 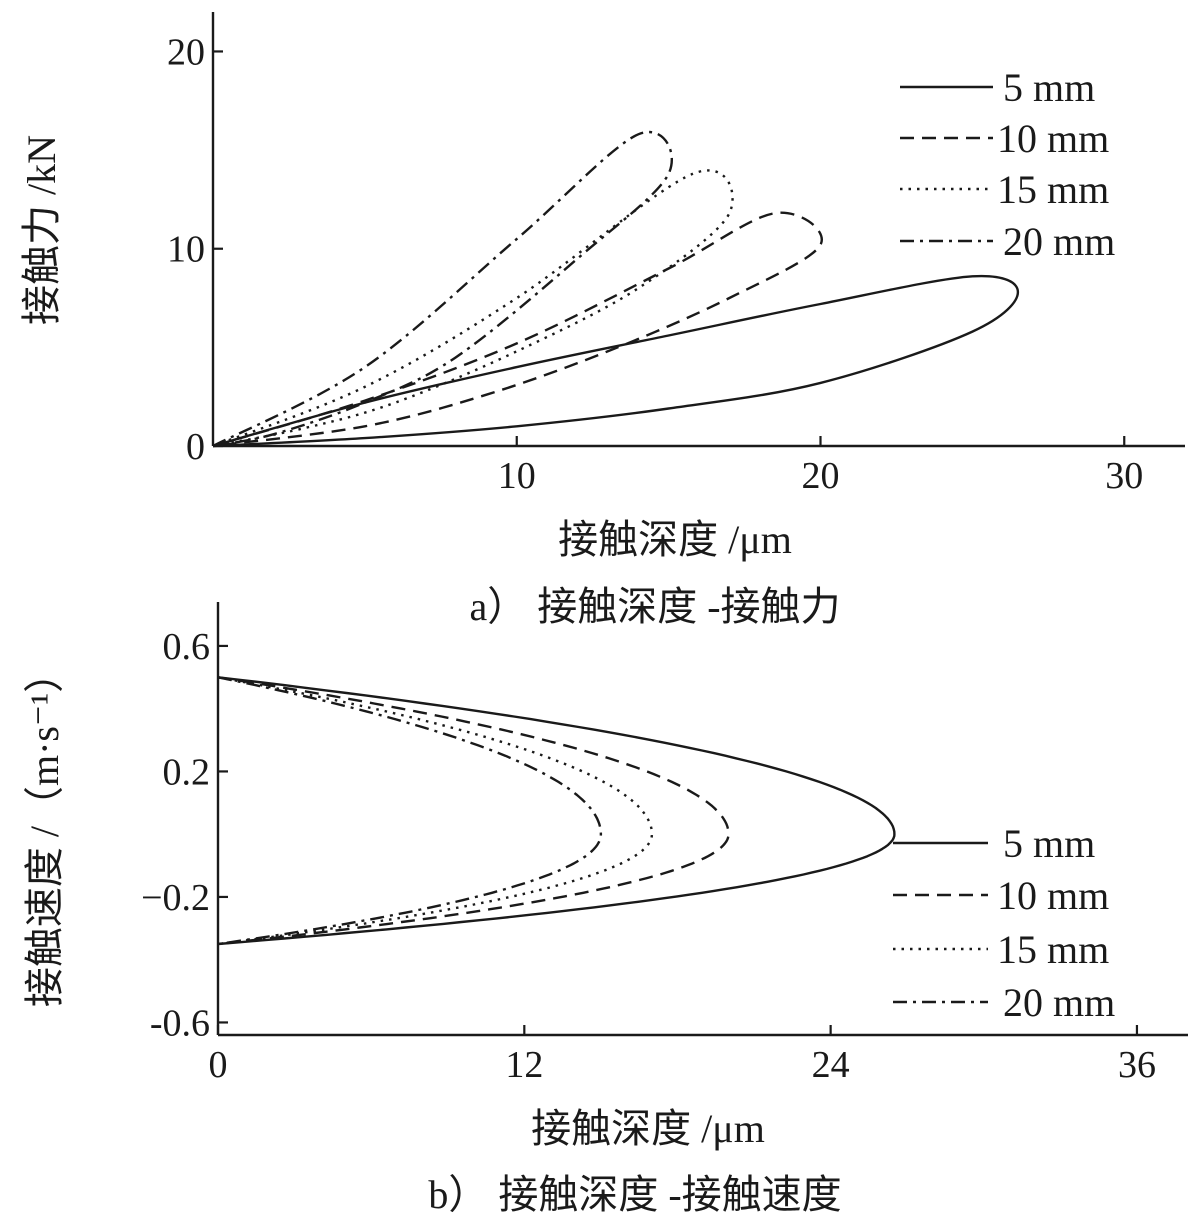 I want to click on y-tick-label: 10, so click(x=186, y=250).